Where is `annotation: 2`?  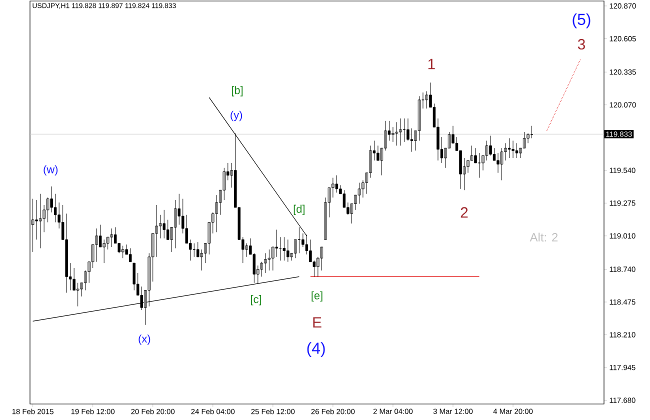 annotation: 2 is located at coordinates (464, 212).